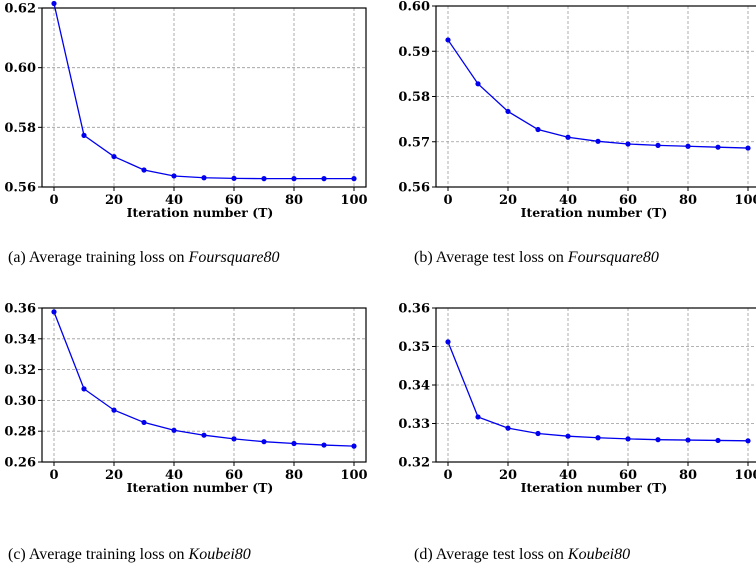 The width and height of the screenshot is (756, 574). Describe the element at coordinates (20, 9) in the screenshot. I see `y-tick-label: 0.62` at that location.